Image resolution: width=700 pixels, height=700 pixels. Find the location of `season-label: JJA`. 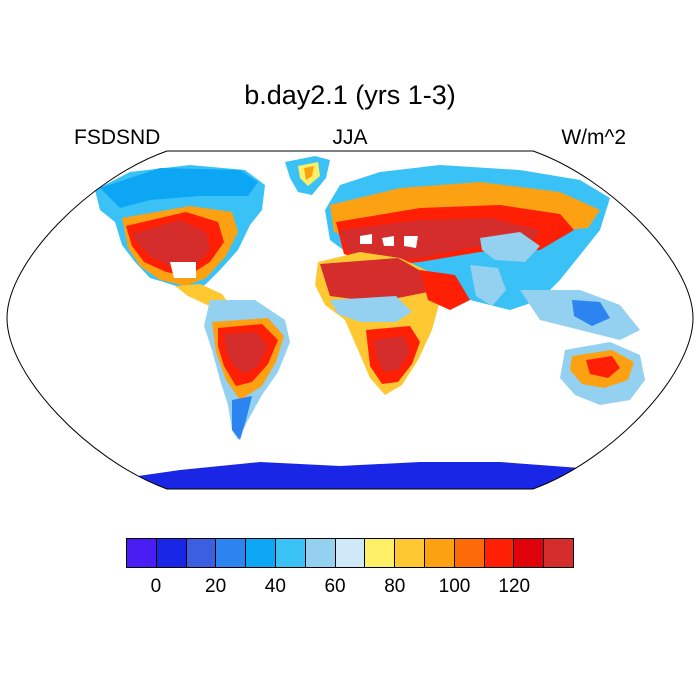

season-label: JJA is located at coordinates (350, 137).